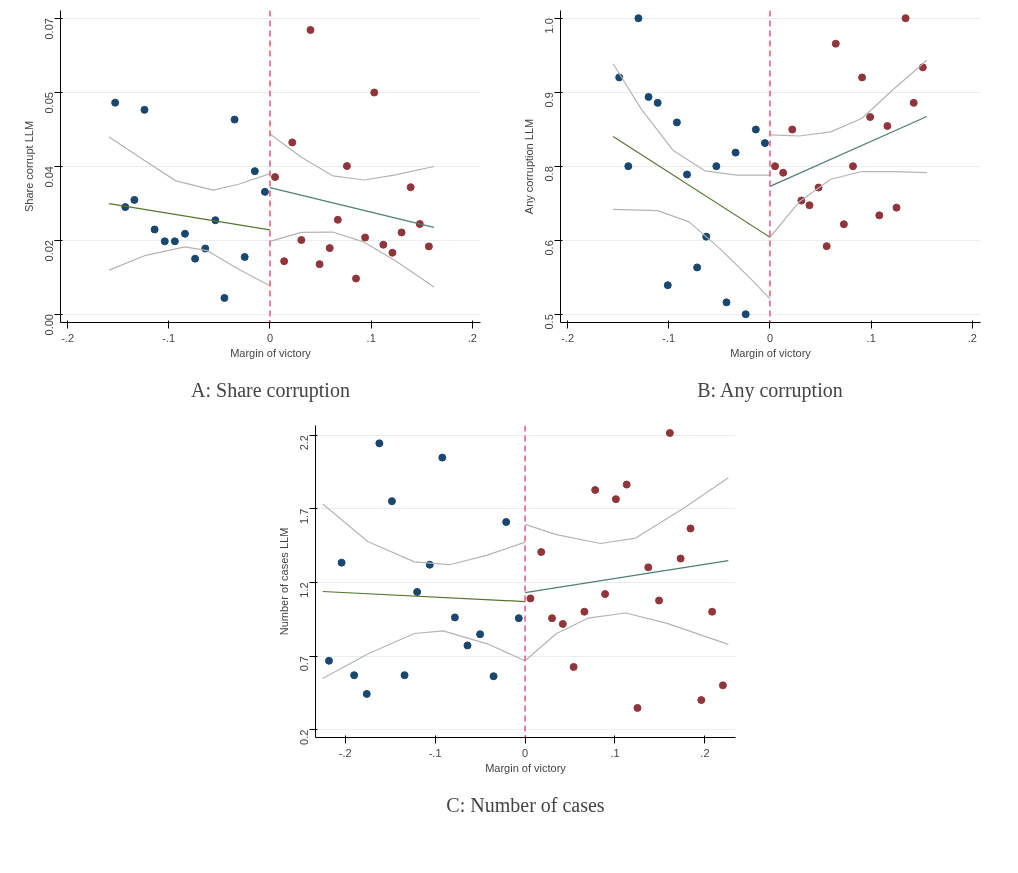  What do you see at coordinates (549, 248) in the screenshot?
I see `y-tick-label: 0.6` at bounding box center [549, 248].